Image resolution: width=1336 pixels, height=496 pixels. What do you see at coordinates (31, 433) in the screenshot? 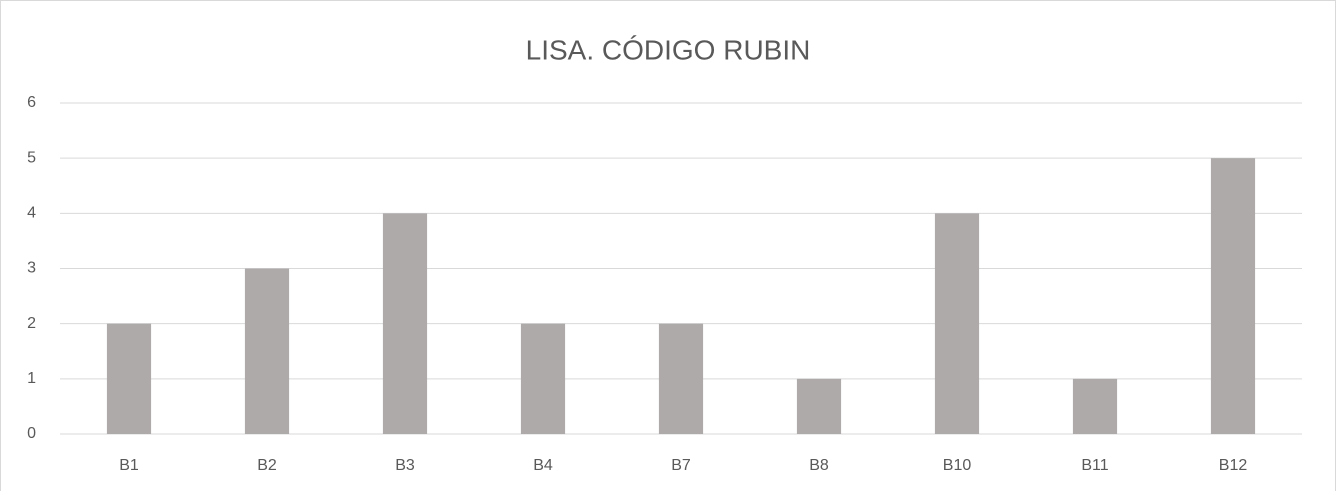
I see `y-tick-label: 0` at bounding box center [31, 433].